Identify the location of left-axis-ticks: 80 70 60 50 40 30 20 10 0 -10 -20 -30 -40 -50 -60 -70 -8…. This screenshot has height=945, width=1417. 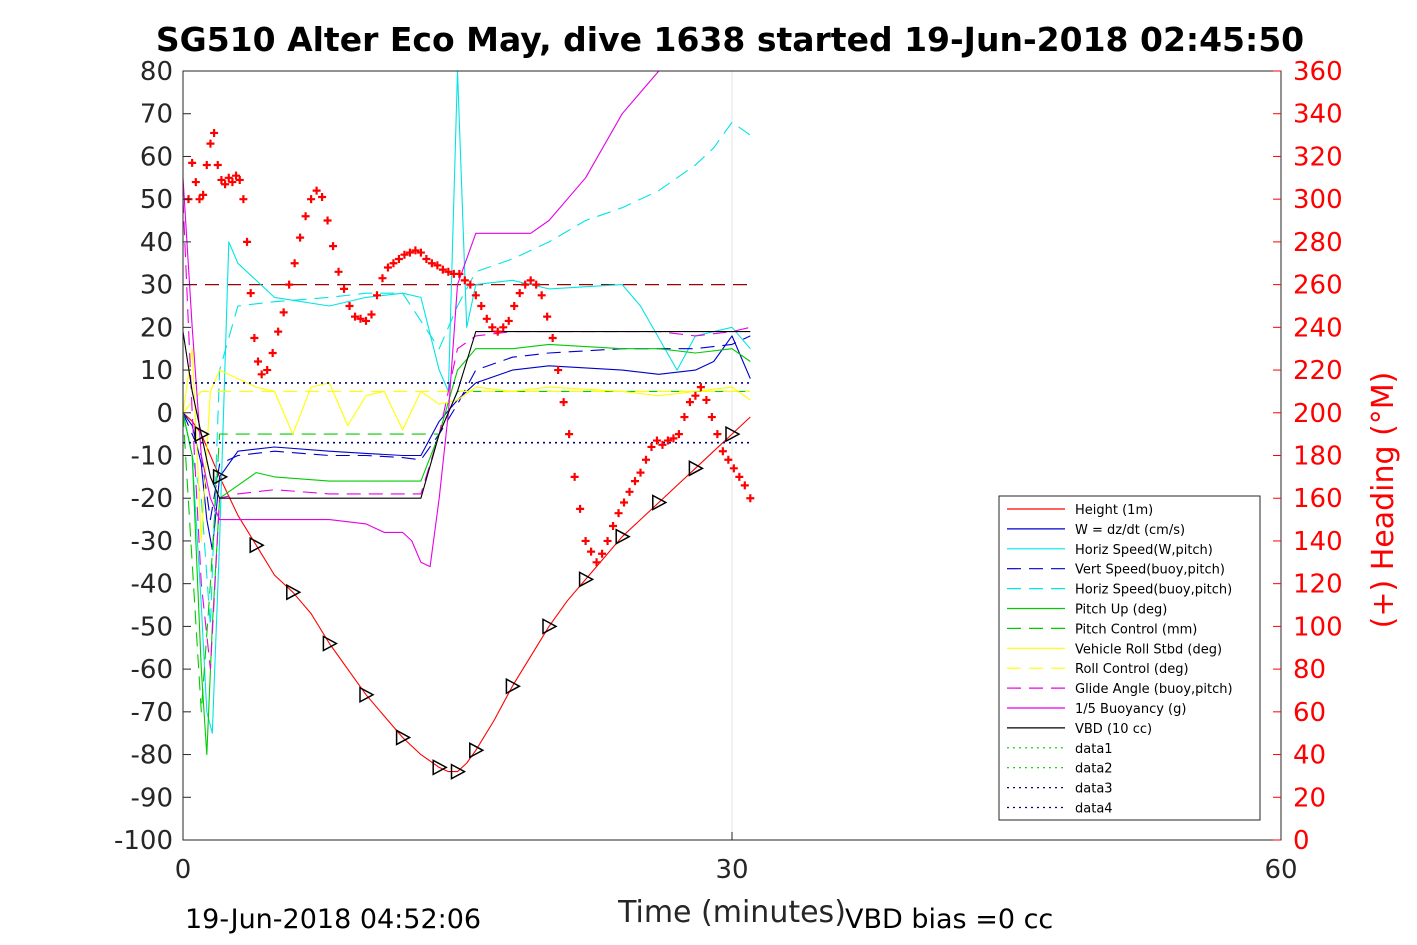
(152, 456).